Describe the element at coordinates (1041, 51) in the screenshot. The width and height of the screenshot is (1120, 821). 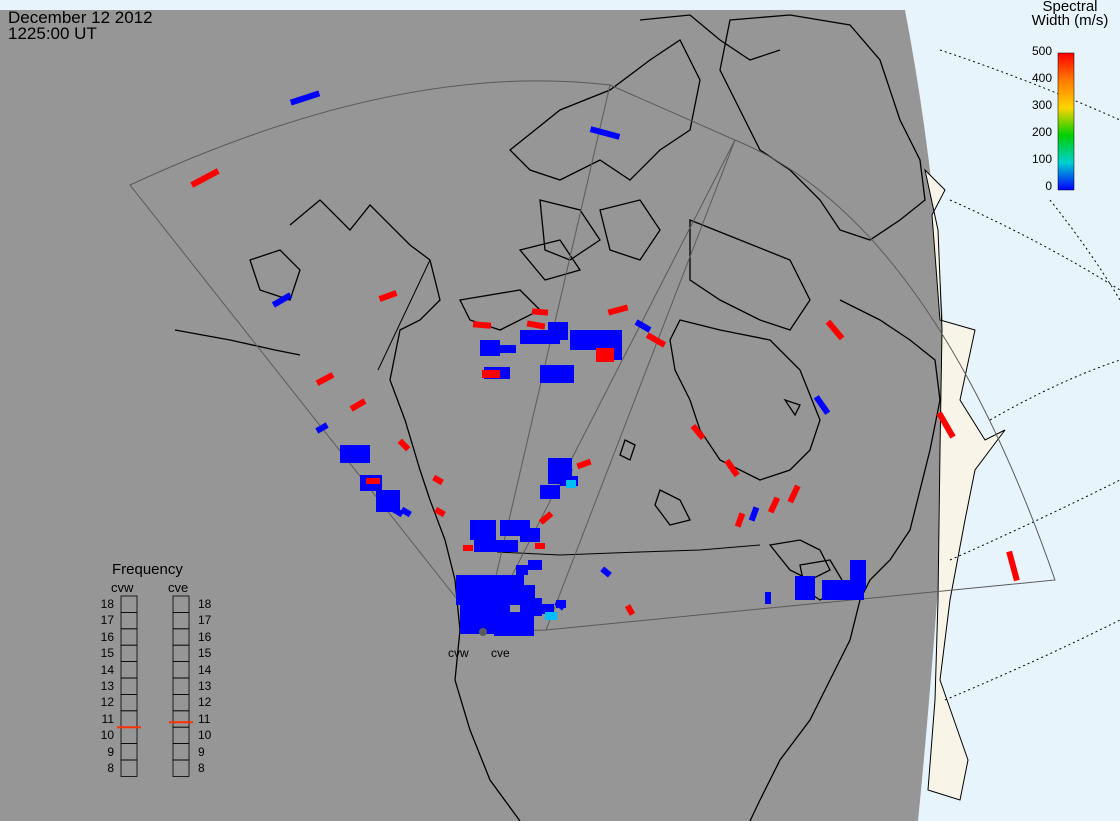
I see `colorbar-tick: 500` at that location.